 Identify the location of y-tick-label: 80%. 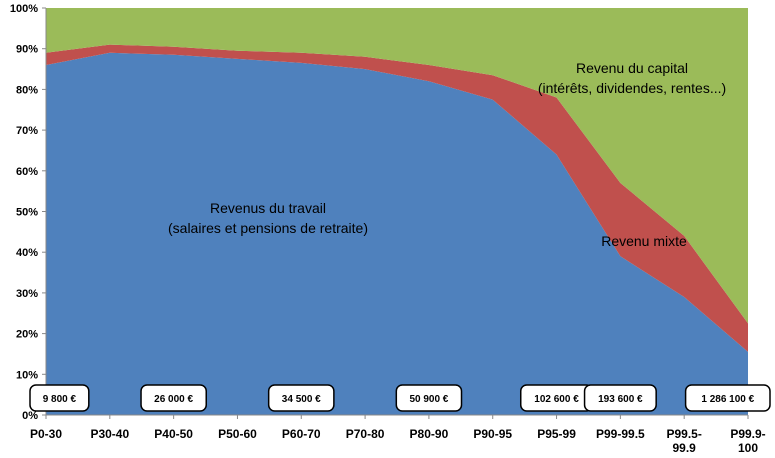
(27, 90).